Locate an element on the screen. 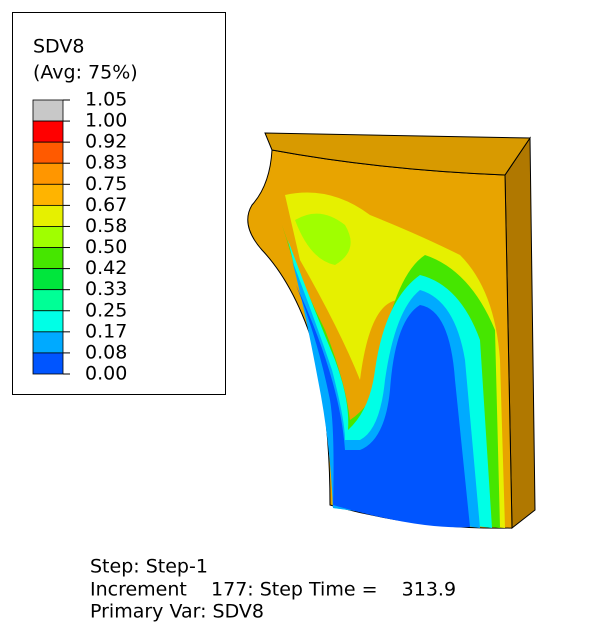 The width and height of the screenshot is (604, 625). blue-zone is located at coordinates (383, 406).